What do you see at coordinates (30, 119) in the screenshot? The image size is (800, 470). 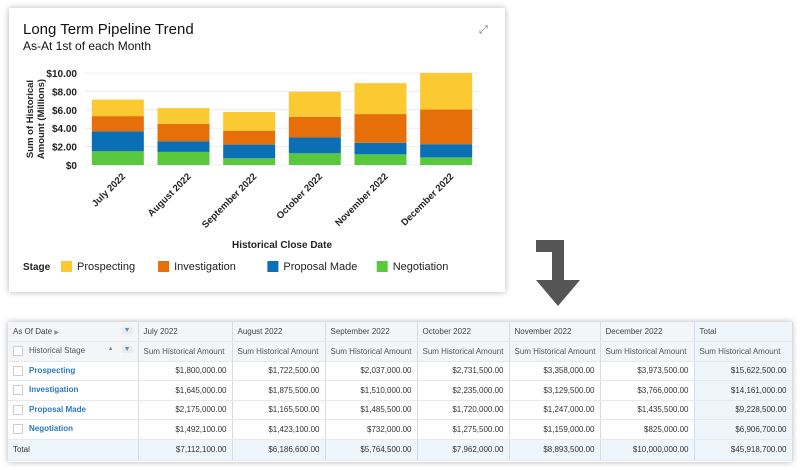 I see `y-axis-label-line: Sum of Historical` at bounding box center [30, 119].